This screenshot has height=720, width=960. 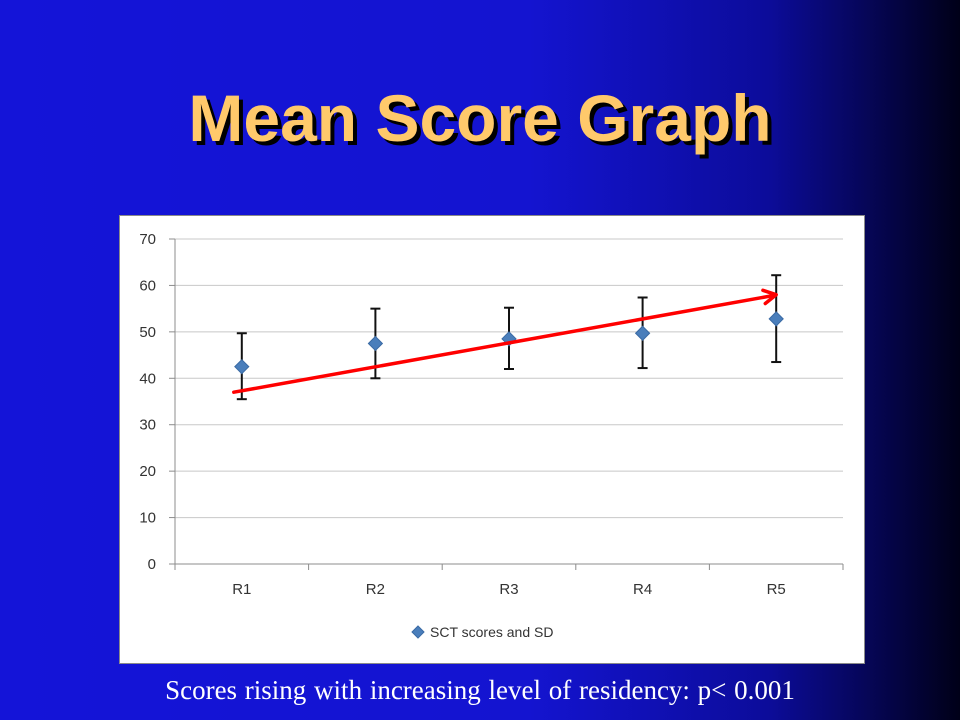 What do you see at coordinates (147, 285) in the screenshot?
I see `y-tick-label: 60` at bounding box center [147, 285].